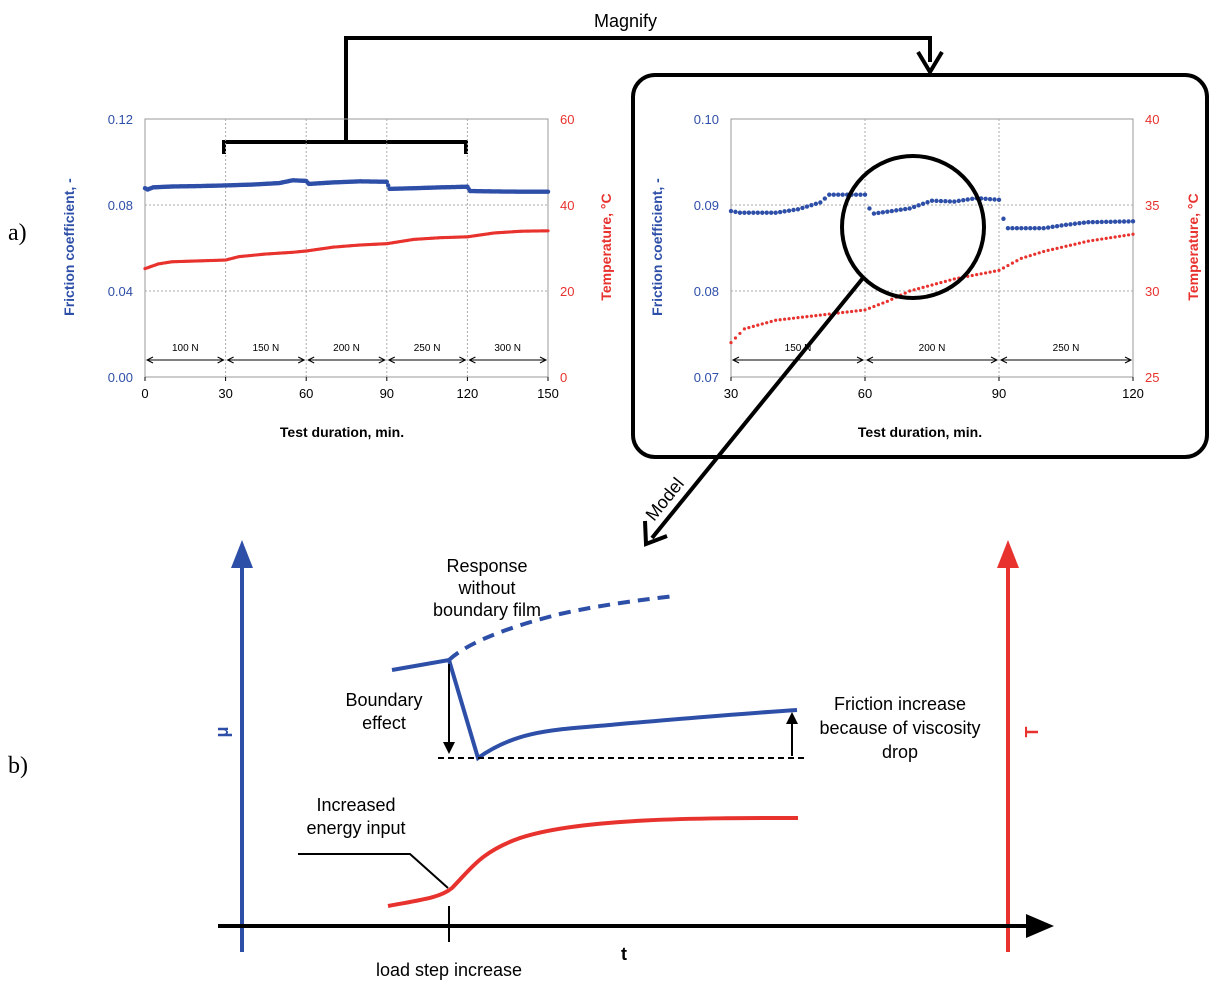 The image size is (1213, 982). What do you see at coordinates (567, 119) in the screenshot?
I see `chart-a-y-right-tick-label: 60` at bounding box center [567, 119].